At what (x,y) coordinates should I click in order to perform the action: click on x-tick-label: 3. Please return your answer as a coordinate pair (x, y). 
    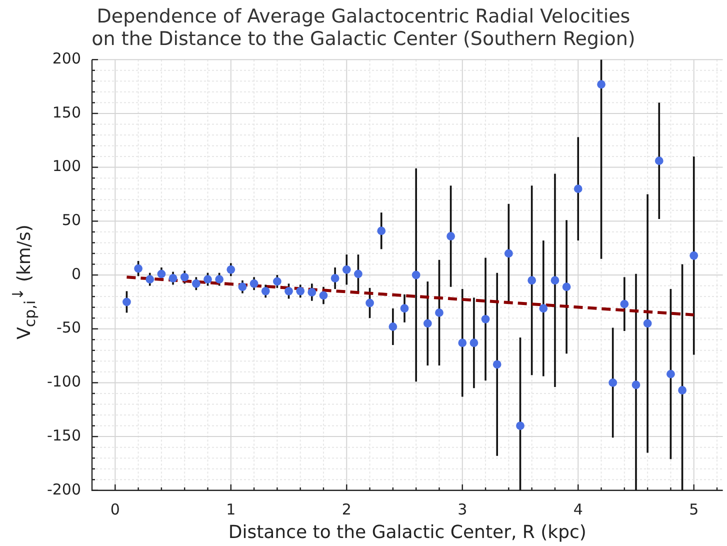
    Looking at the image, I should click on (463, 509).